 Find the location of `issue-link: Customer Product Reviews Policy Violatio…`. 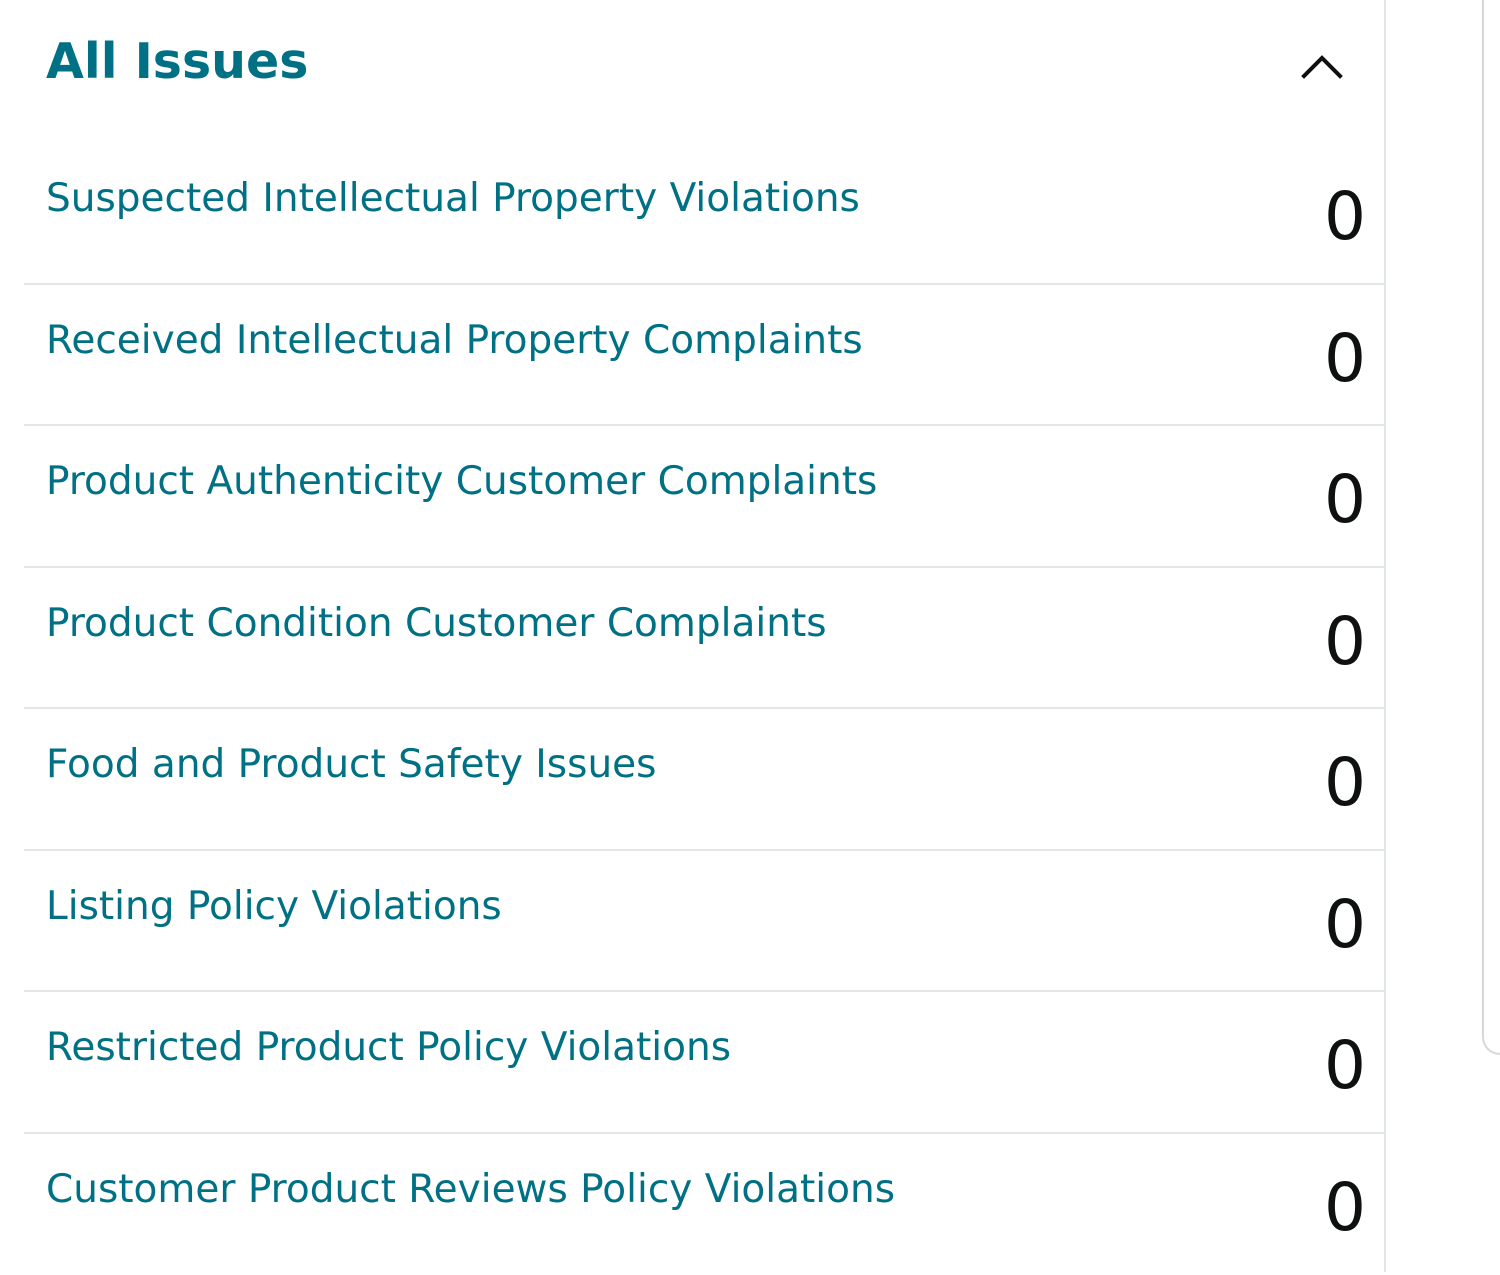

issue-link: Customer Product Reviews Policy Violatio… is located at coordinates (470, 1190).